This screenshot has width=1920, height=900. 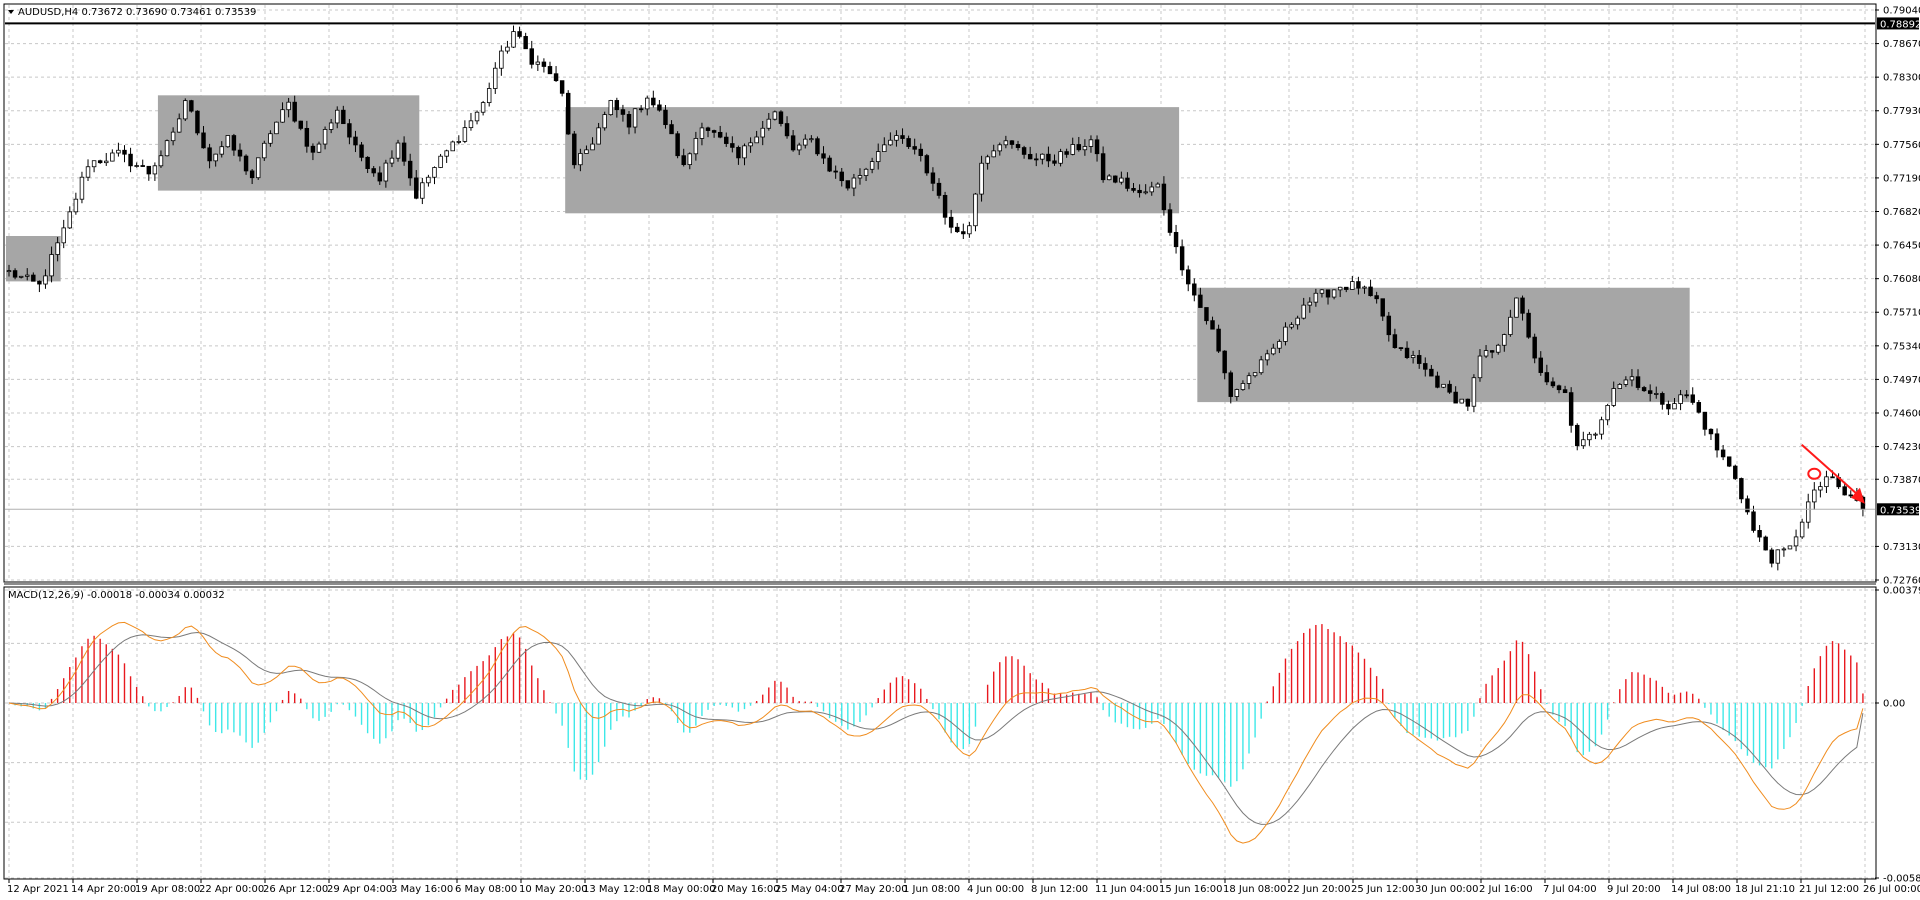 I want to click on x-tick-label: 11 Jun 04:00, so click(x=1127, y=889).